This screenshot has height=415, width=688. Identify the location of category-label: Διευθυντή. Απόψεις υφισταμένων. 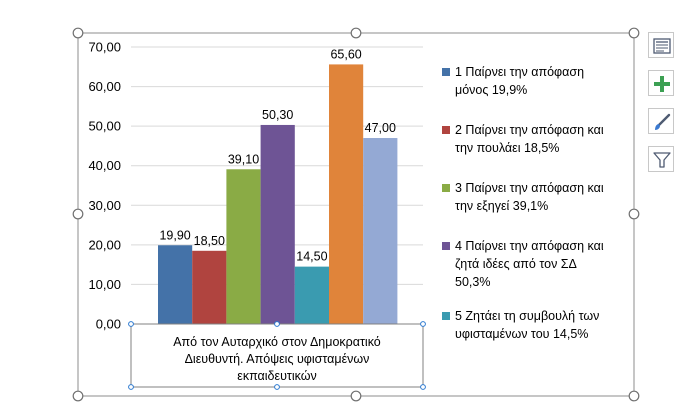
(277, 359).